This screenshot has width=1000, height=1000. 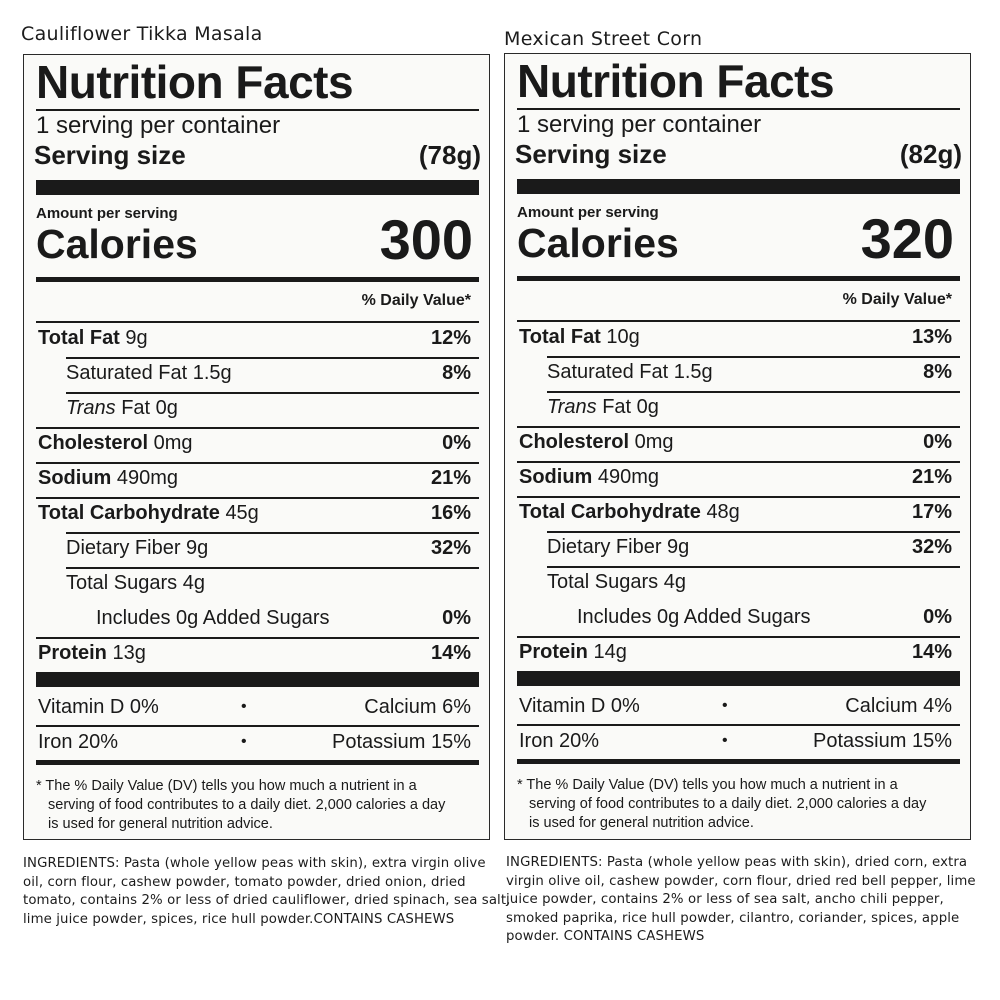 I want to click on nutrient-amount: Total Sugars 4g, so click(x=616, y=582).